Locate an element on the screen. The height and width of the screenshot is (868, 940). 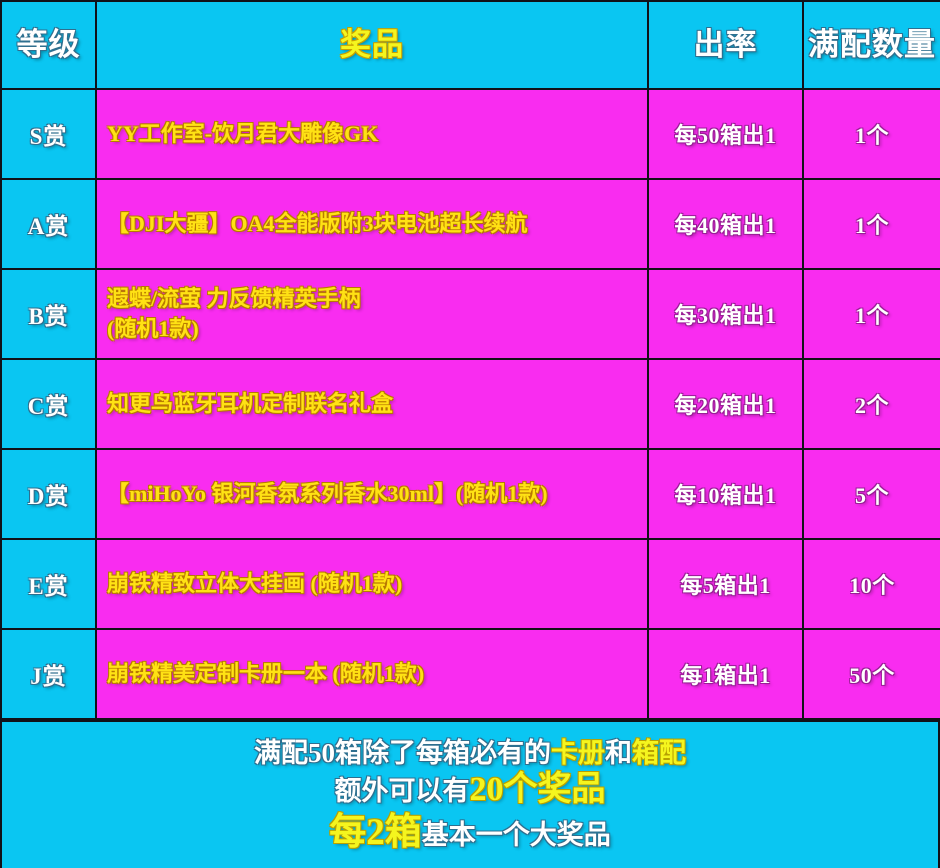
header-quantity: 满配数量 is located at coordinates (871, 45).